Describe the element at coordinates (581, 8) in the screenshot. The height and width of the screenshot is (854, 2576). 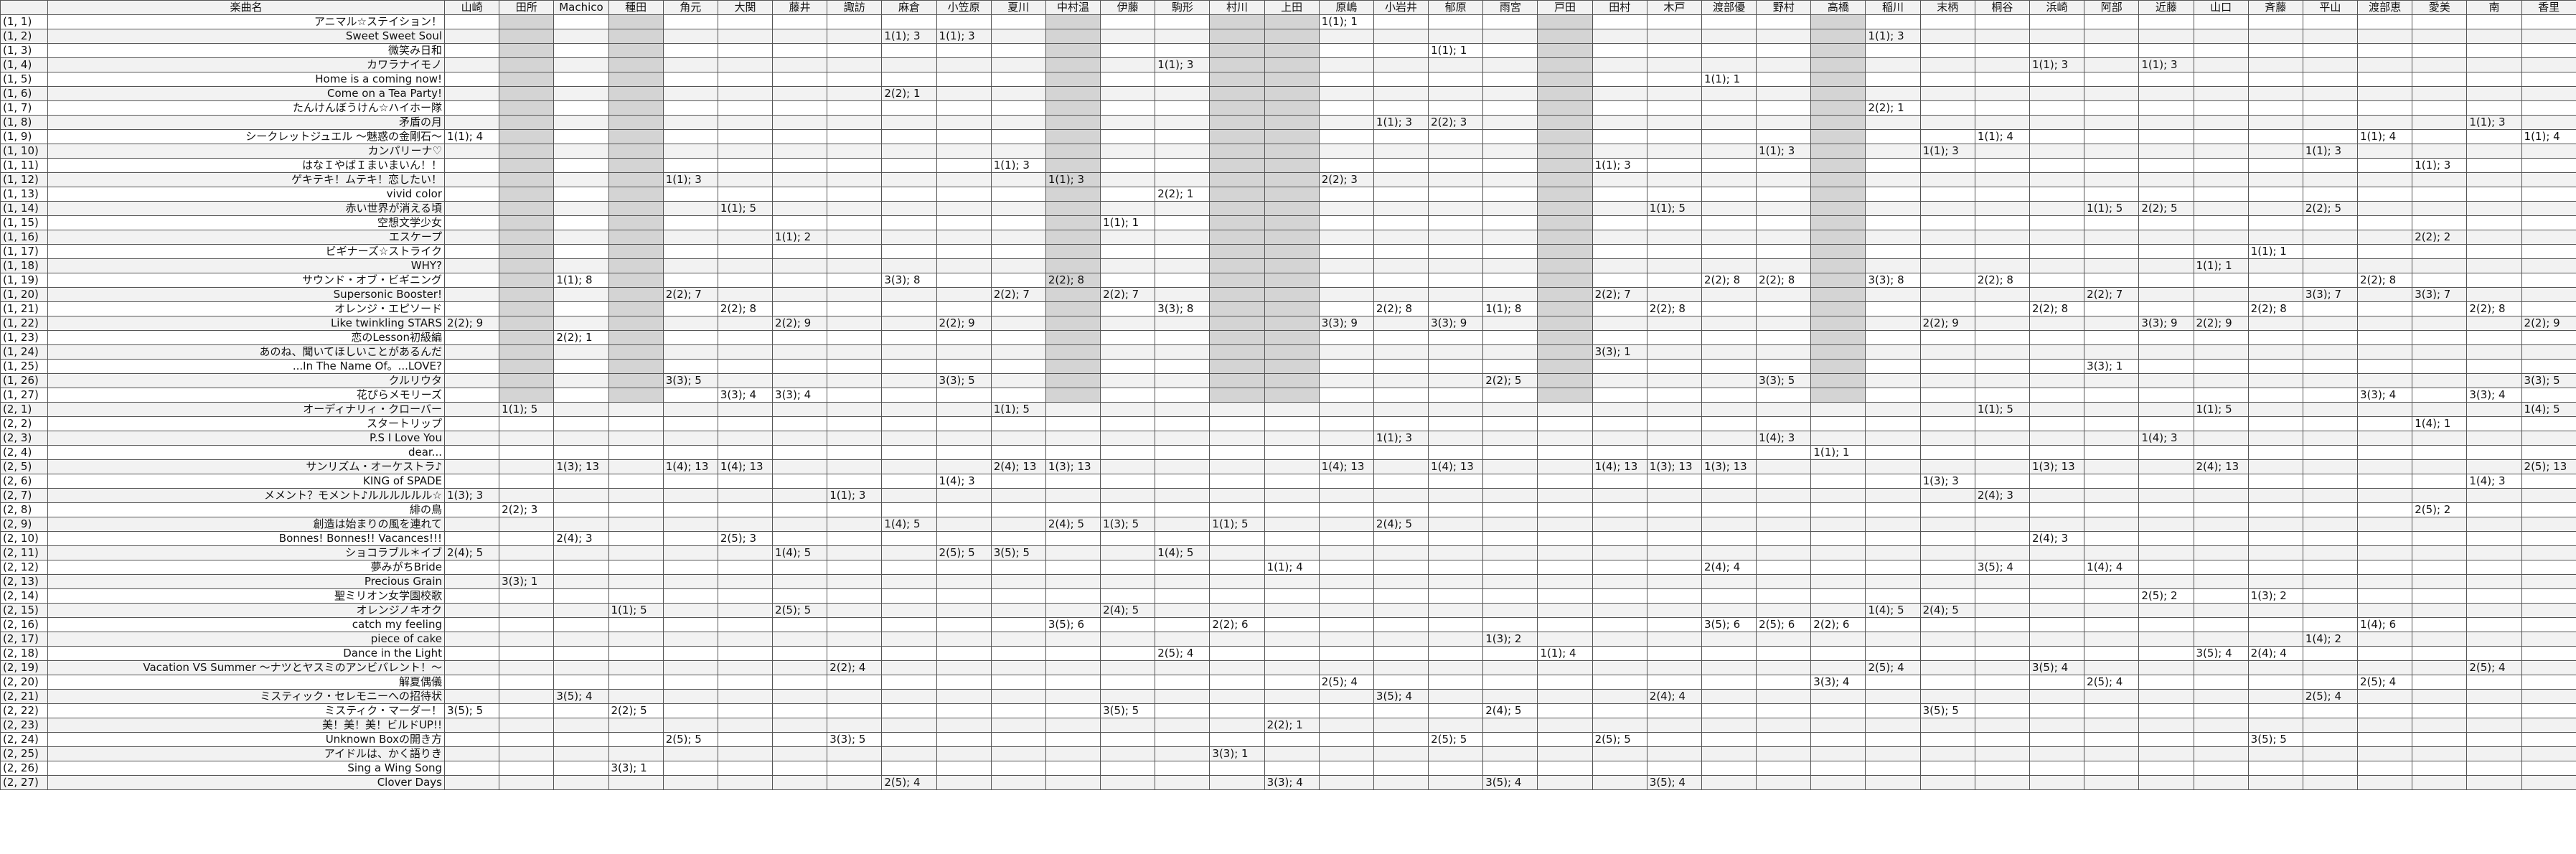
I see `member-column-header: Machico` at that location.